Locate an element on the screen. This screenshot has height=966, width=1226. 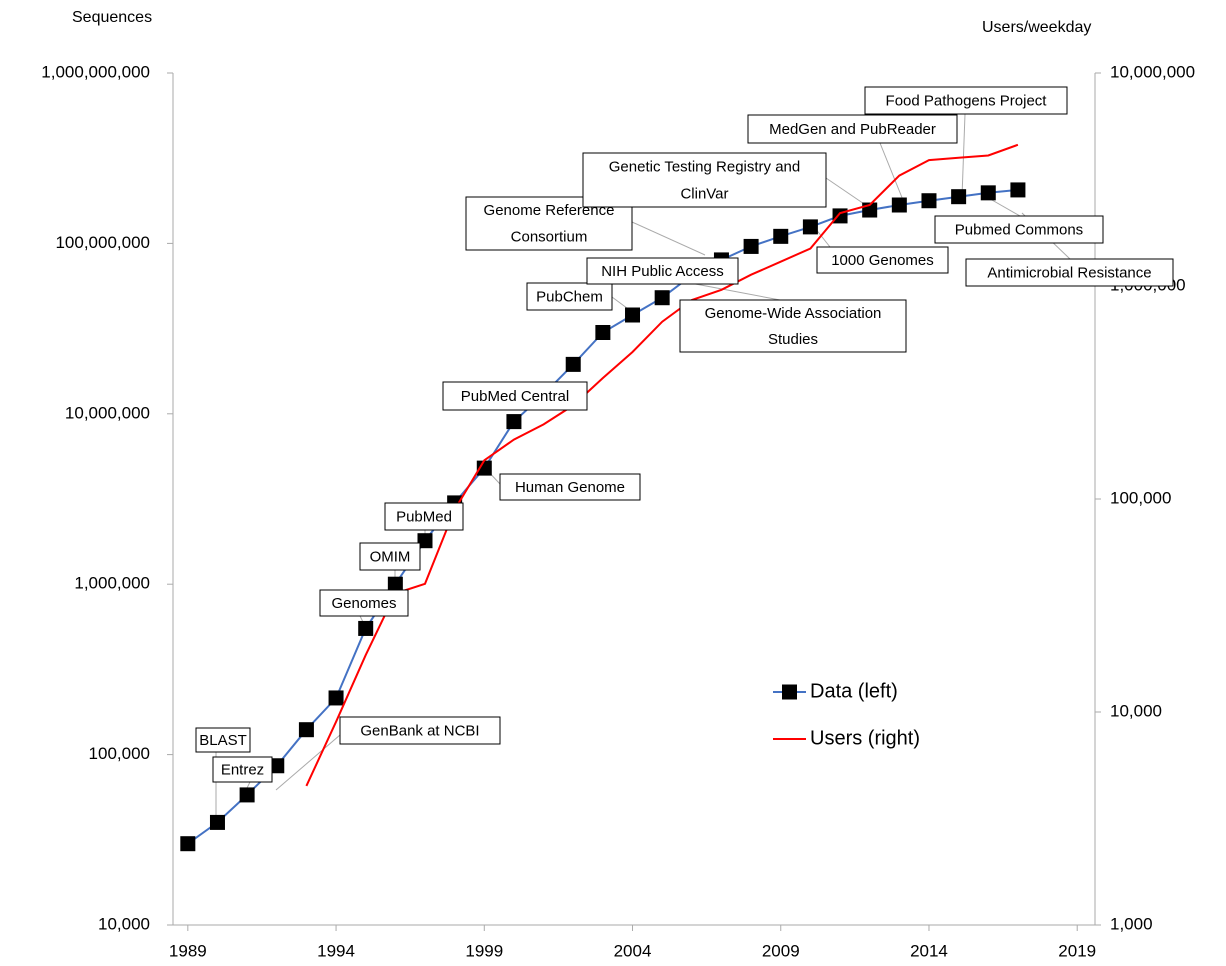
annotation-text: Genome-Wide Association is located at coordinates (793, 313).